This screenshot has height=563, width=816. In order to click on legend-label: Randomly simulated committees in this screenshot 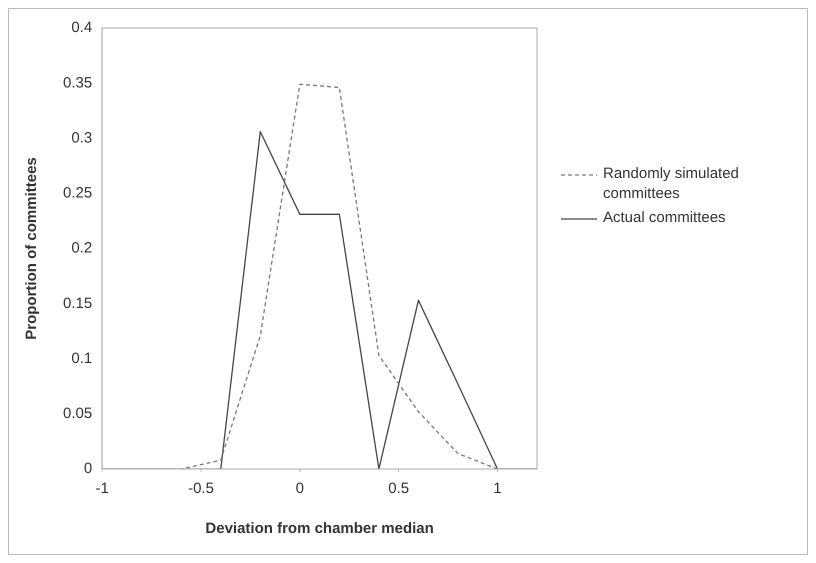, I will do `click(671, 184)`.